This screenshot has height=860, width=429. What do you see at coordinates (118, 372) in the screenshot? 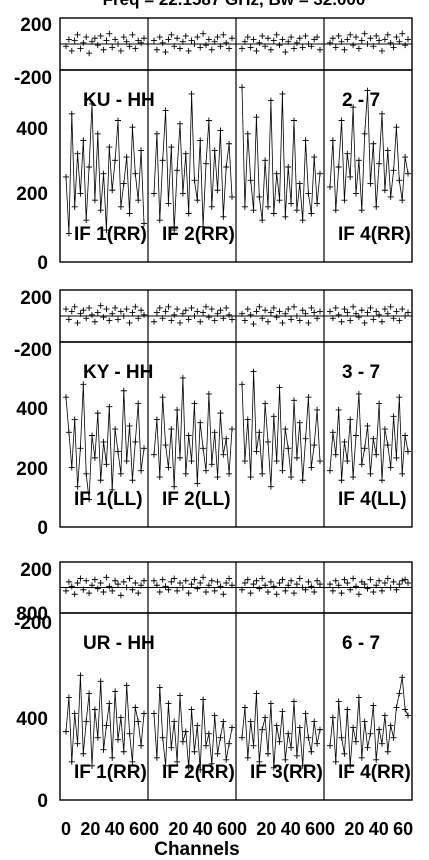
I see `baseline-label: KY - HH` at bounding box center [118, 372].